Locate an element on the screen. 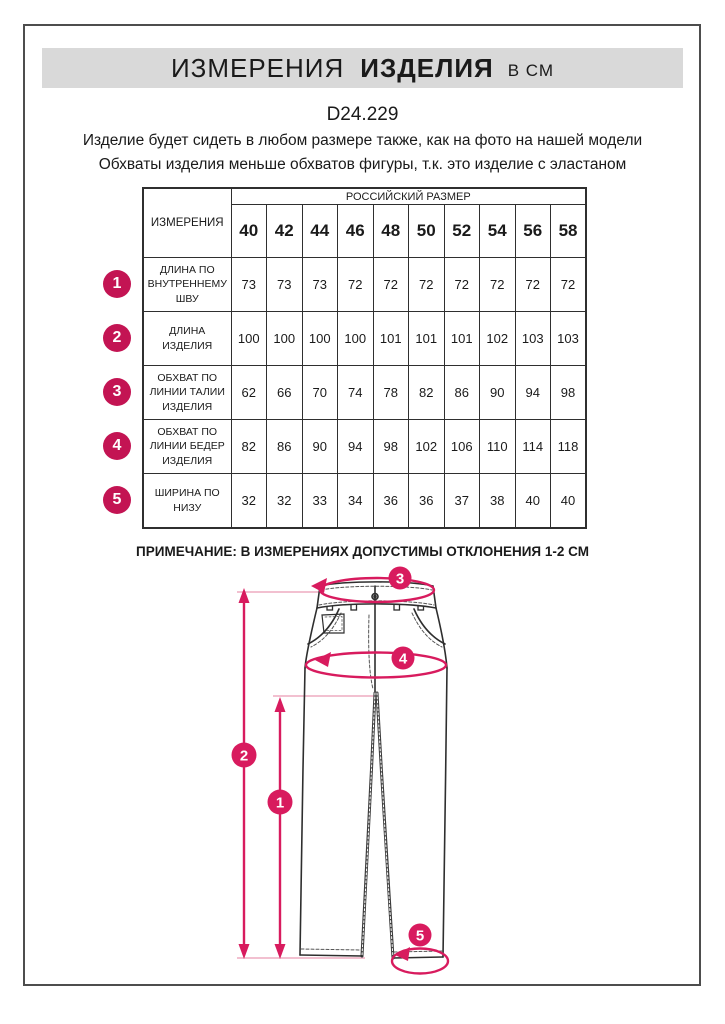  pocket-right is located at coordinates (429, 626).